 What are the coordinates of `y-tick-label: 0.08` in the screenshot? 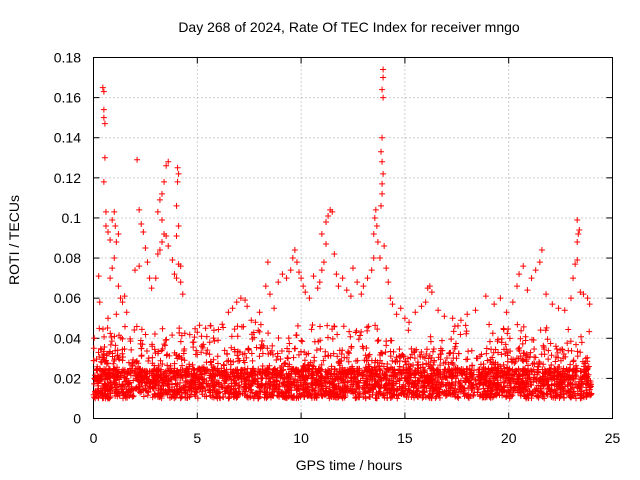 It's located at (67, 258).